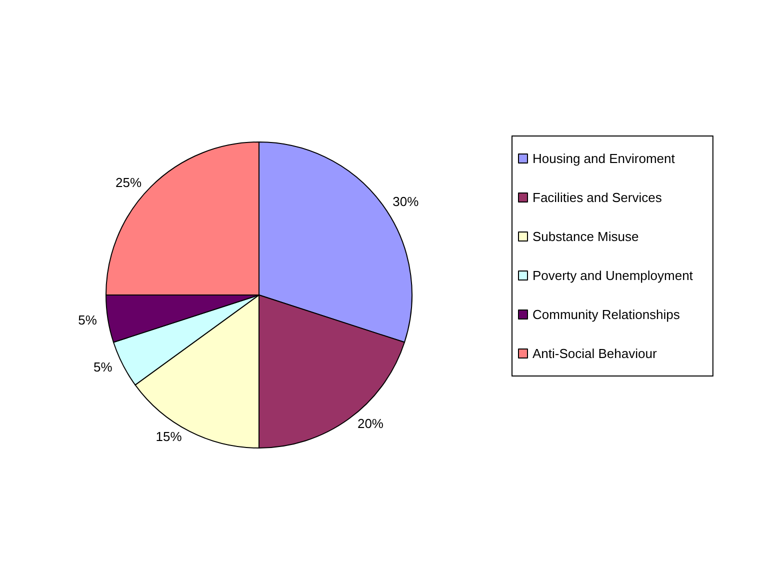 The image size is (757, 581). I want to click on legend-label: Facilities and Services, so click(597, 197).